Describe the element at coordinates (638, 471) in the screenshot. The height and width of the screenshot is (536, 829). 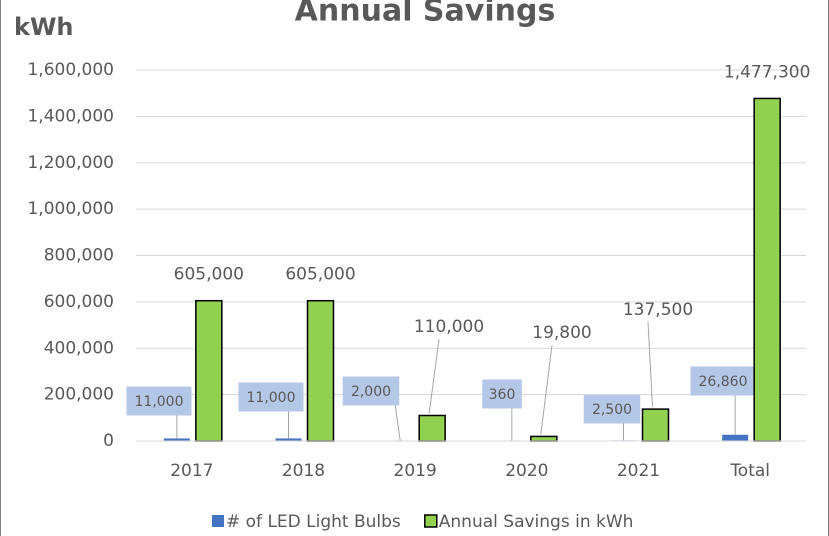
I see `x-tick-label: 2021` at that location.